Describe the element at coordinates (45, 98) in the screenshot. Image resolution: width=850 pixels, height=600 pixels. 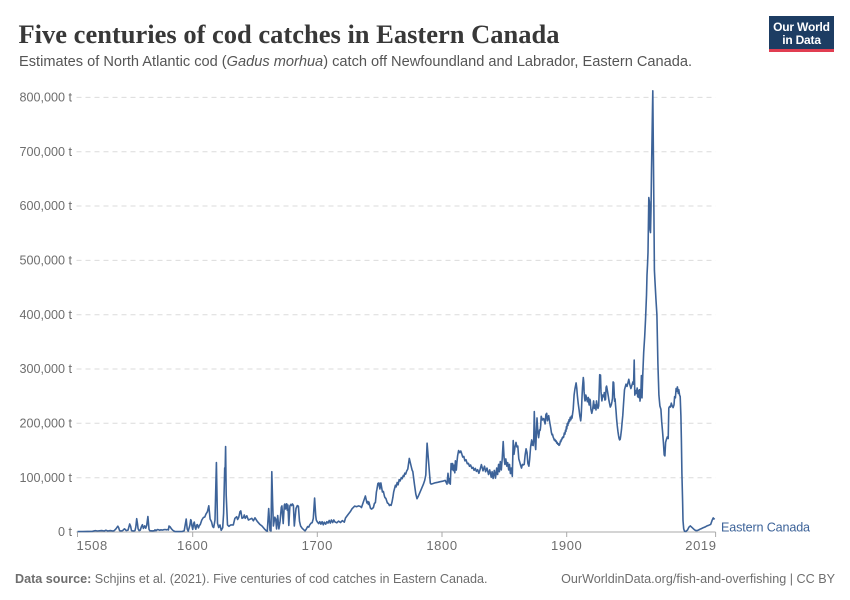
I see `svg-text: 800,000 t` at that location.